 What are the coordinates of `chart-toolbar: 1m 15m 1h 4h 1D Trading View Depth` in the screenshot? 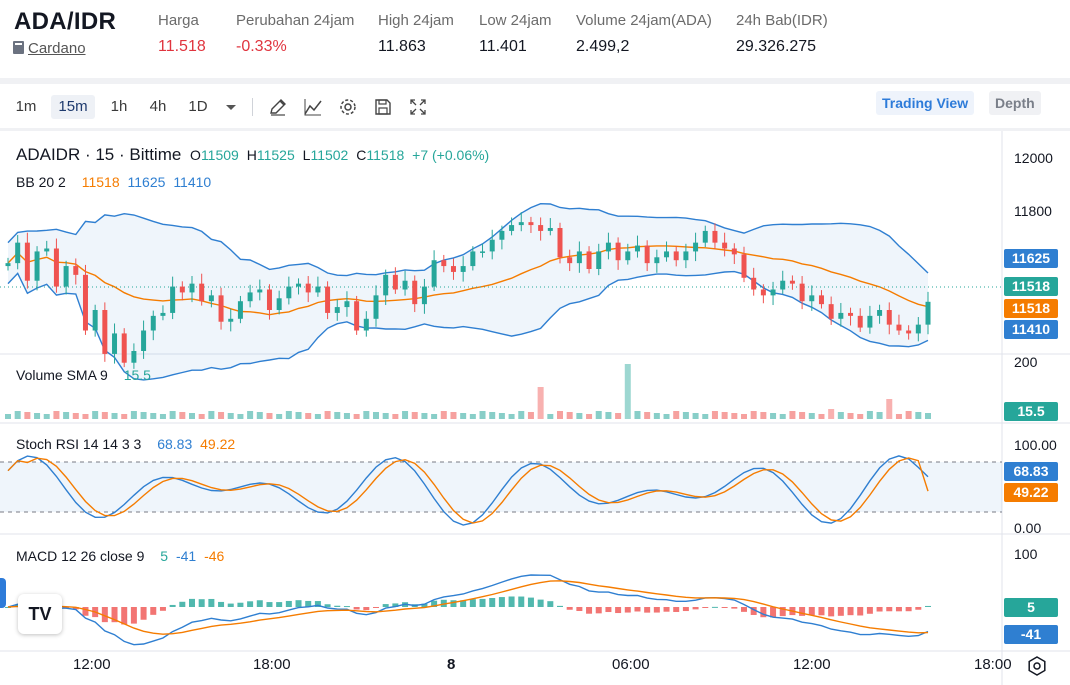 It's located at (535, 107).